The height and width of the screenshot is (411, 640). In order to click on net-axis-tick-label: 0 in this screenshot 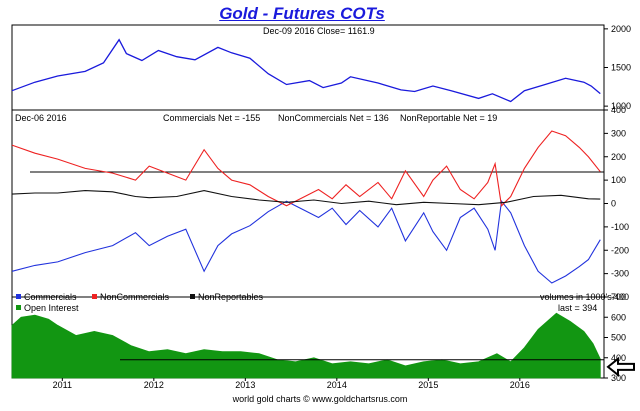, I will do `click(613, 204)`.